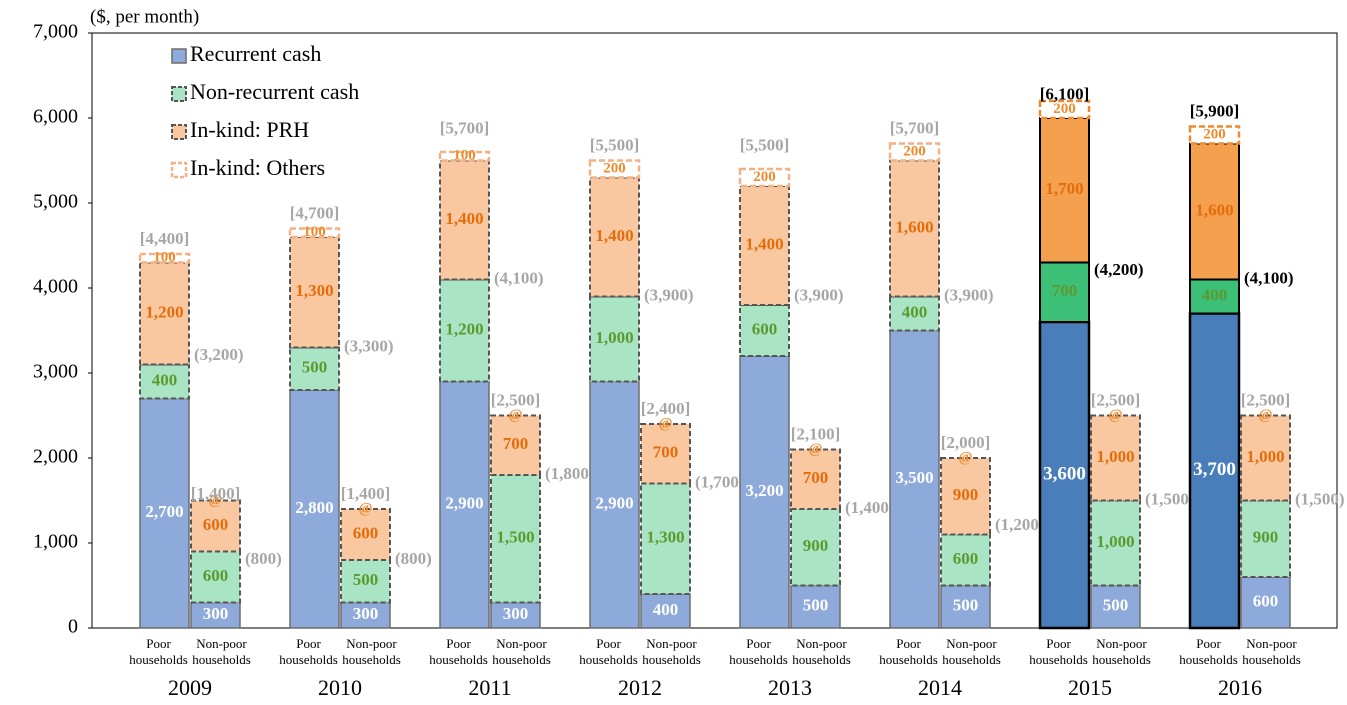  I want to click on y-tick-label: 6,000, so click(55, 117).